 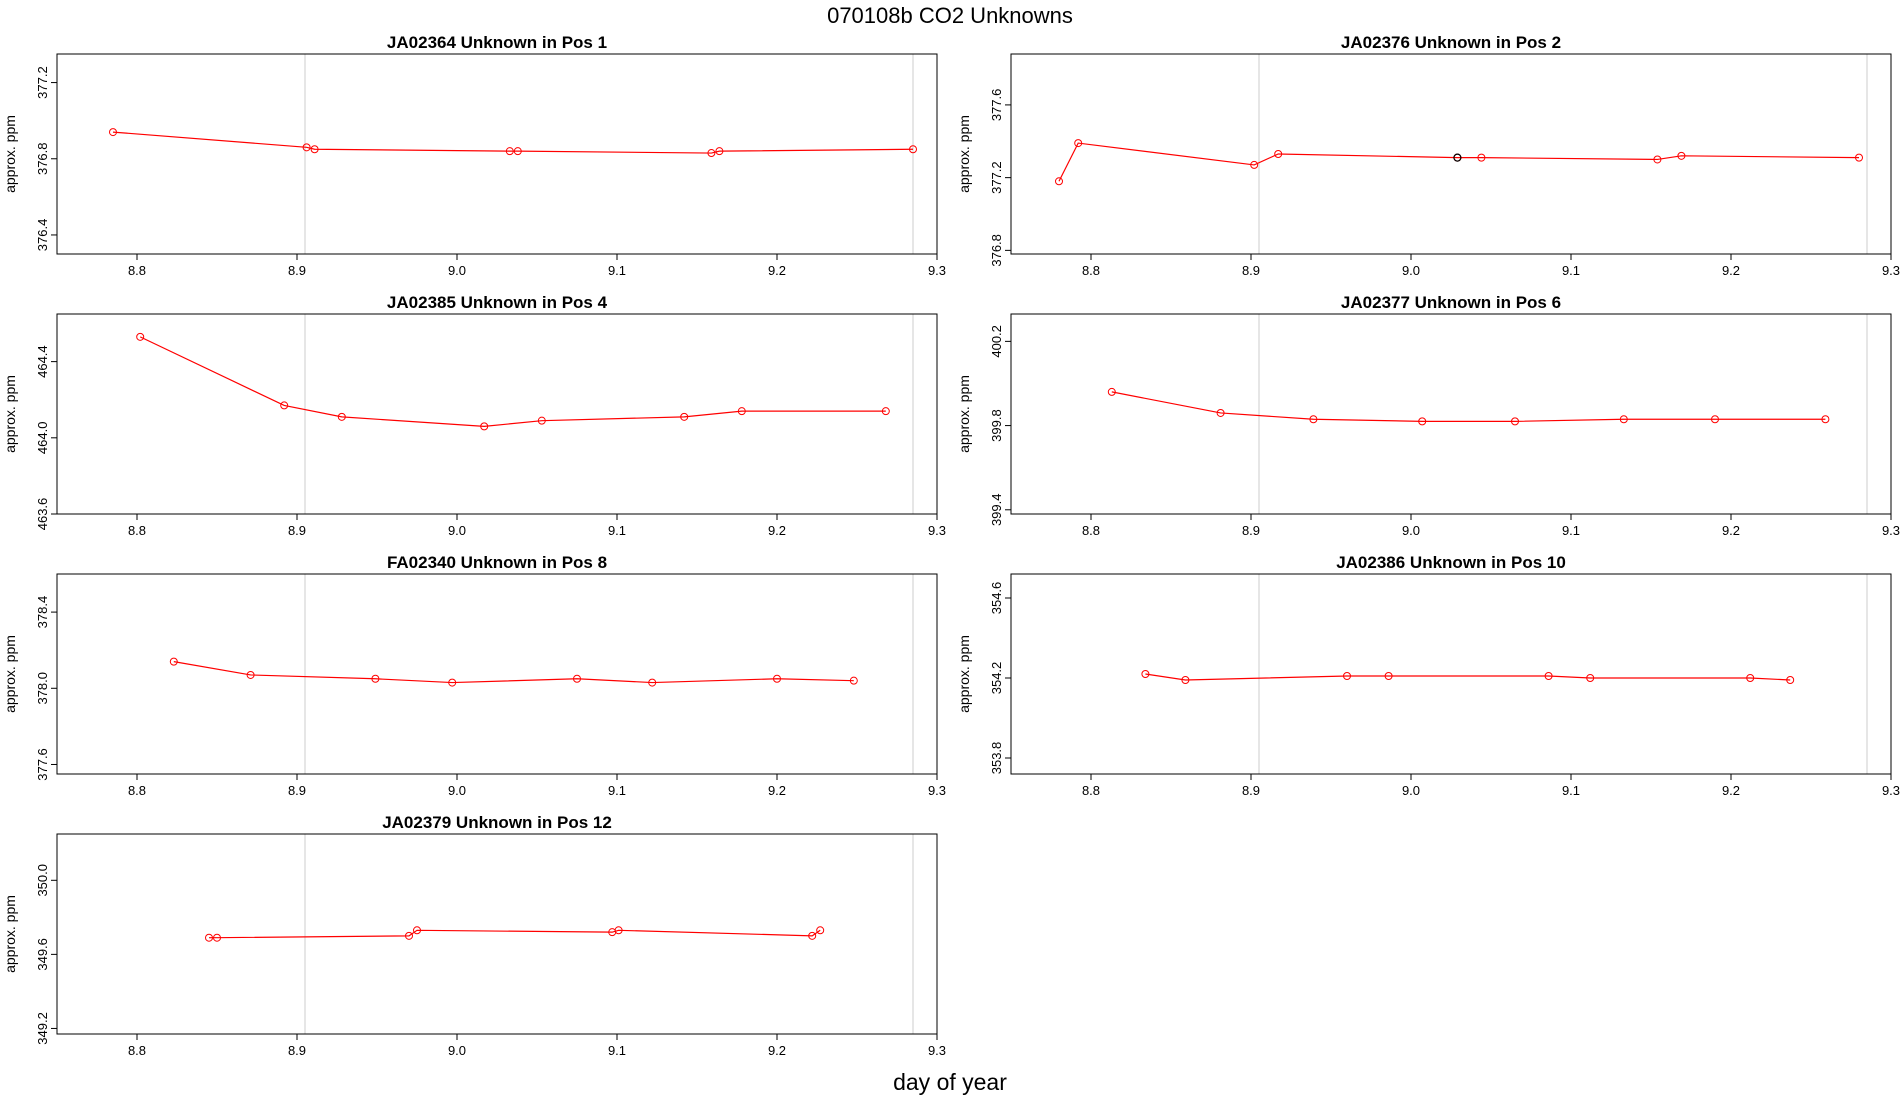 I want to click on y-tick-label: 354.2, so click(x=996, y=678).